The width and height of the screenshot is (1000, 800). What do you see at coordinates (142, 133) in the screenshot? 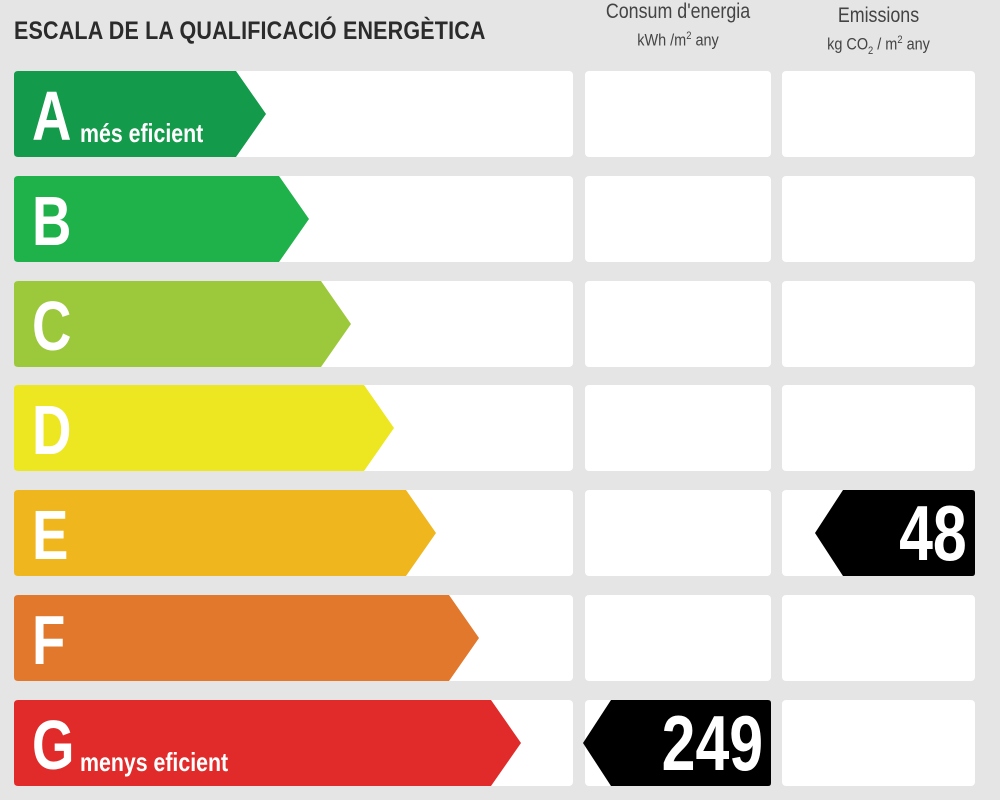
I see `class-label: més eficient` at bounding box center [142, 133].